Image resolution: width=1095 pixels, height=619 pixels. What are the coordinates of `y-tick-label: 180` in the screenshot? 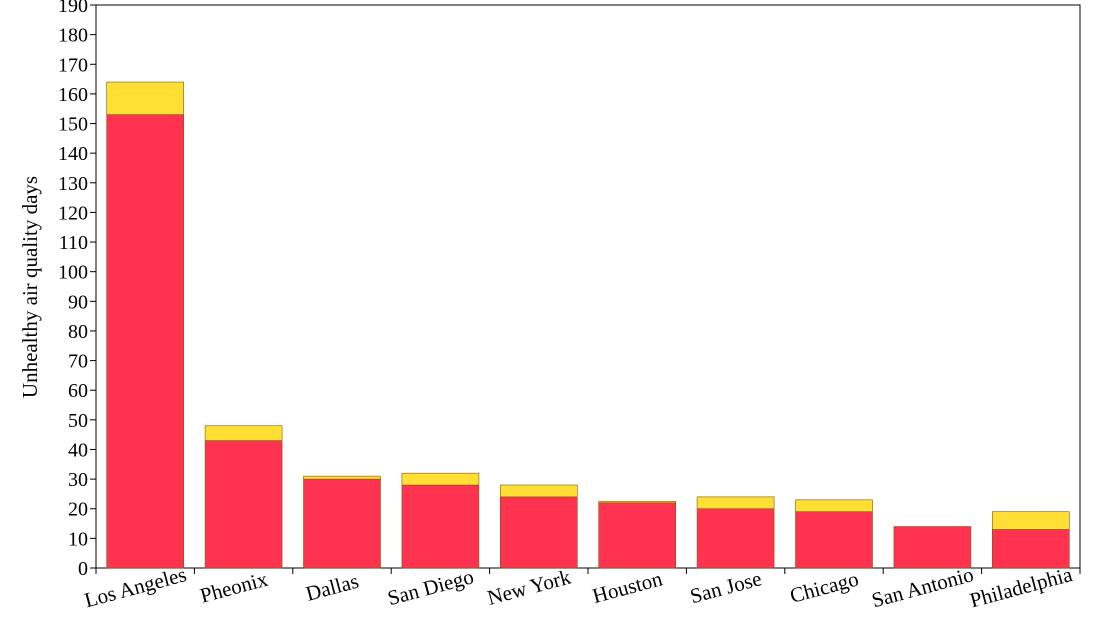 It's located at (73, 36).